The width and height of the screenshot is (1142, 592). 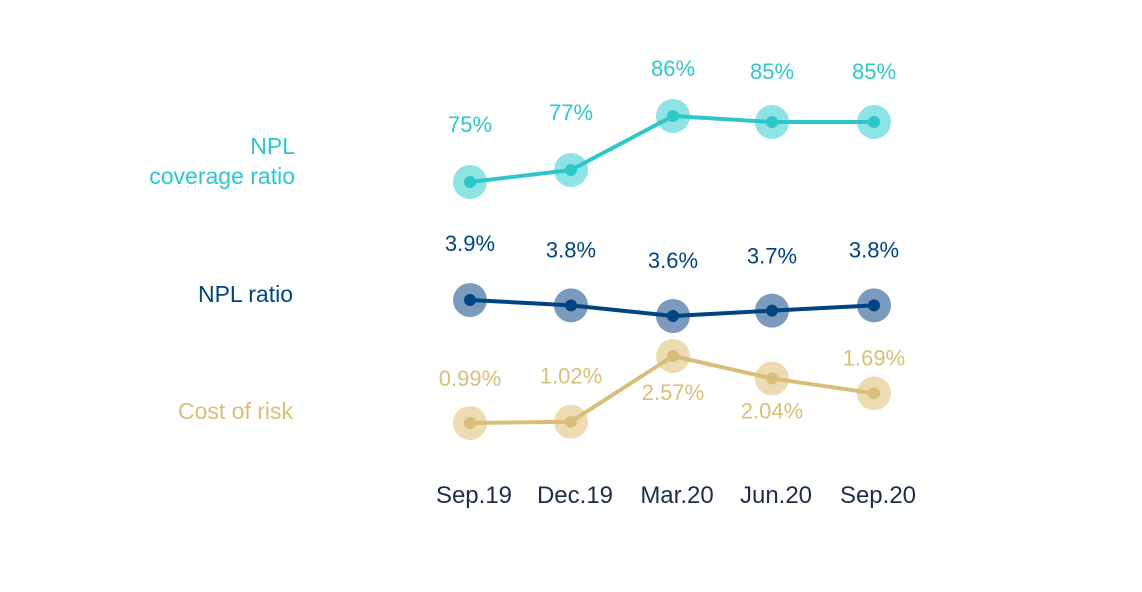 I want to click on x-tick-label: Sep.20, so click(x=878, y=495).